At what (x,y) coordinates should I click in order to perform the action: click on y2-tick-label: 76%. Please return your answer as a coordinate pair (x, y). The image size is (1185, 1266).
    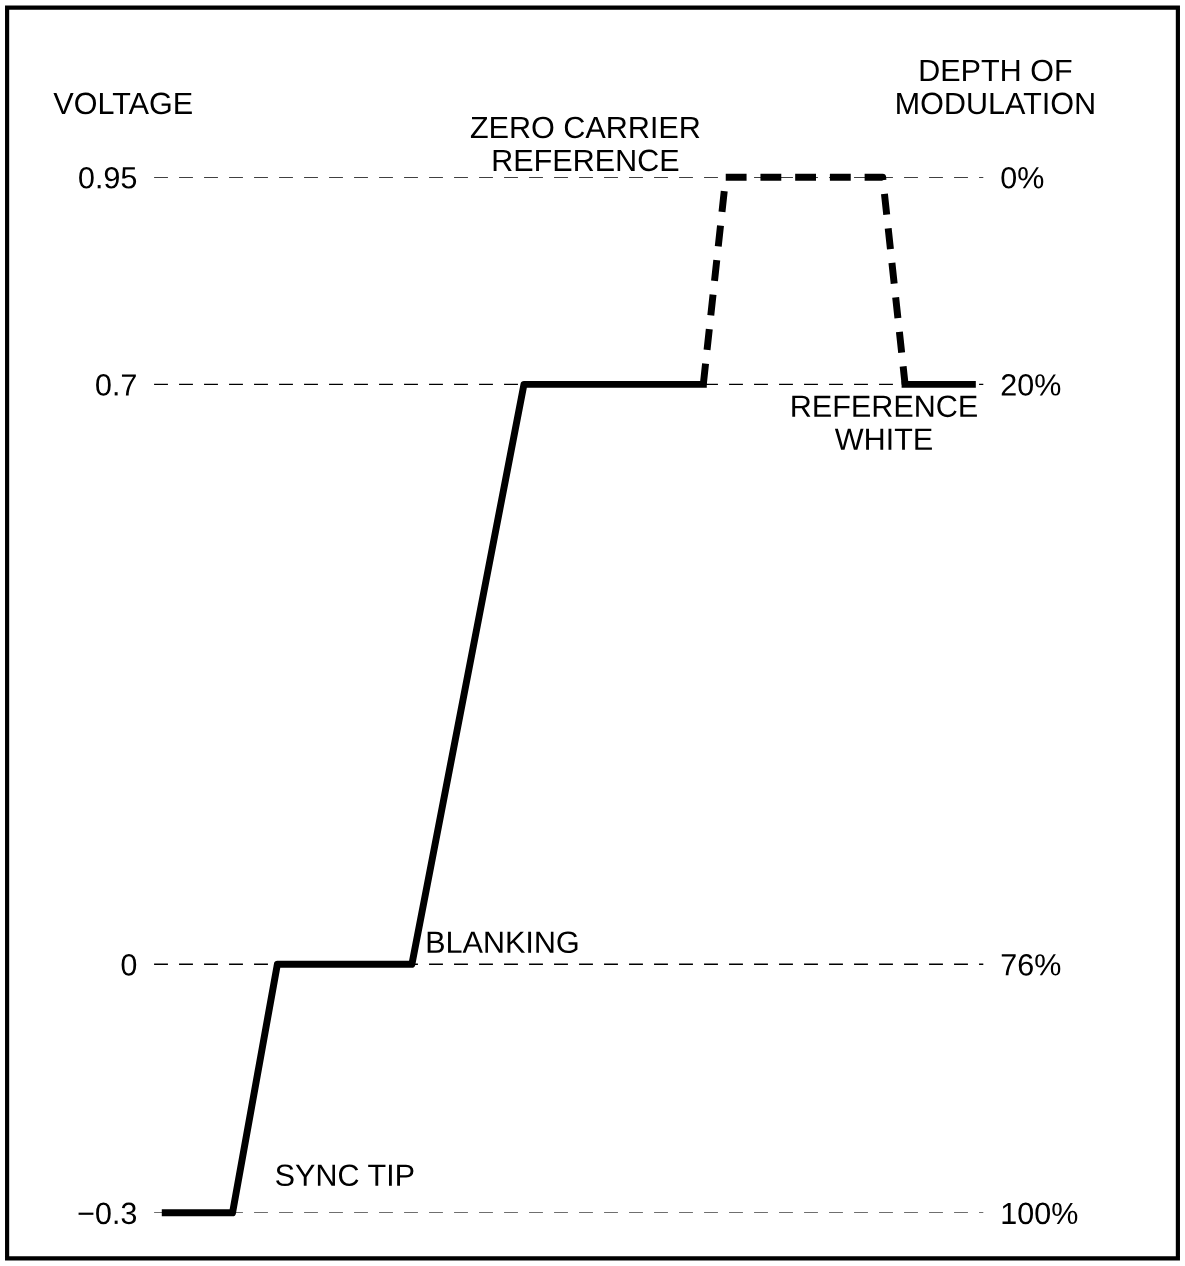
    Looking at the image, I should click on (1031, 965).